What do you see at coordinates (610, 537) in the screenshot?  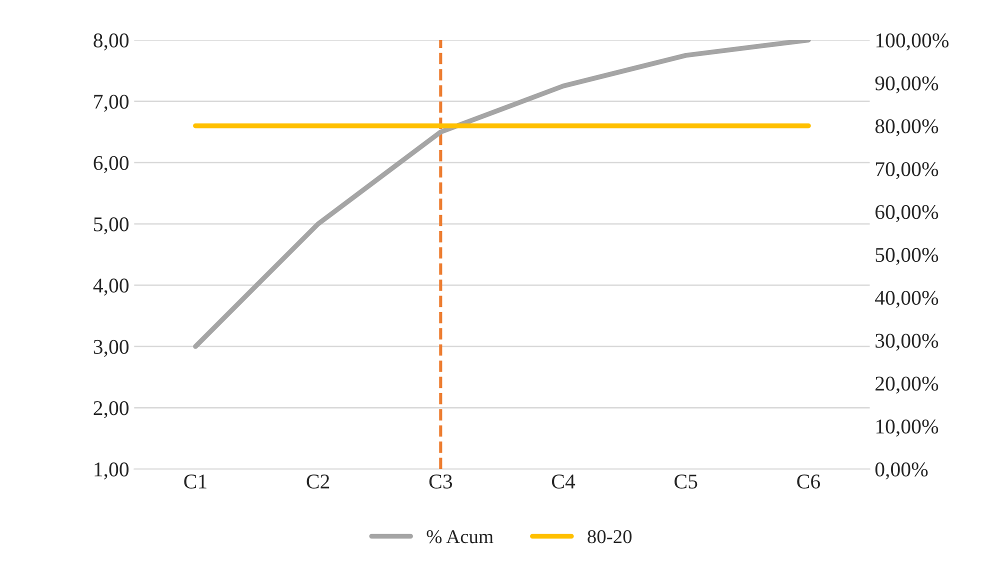 I see `legend-label: 80-20` at bounding box center [610, 537].